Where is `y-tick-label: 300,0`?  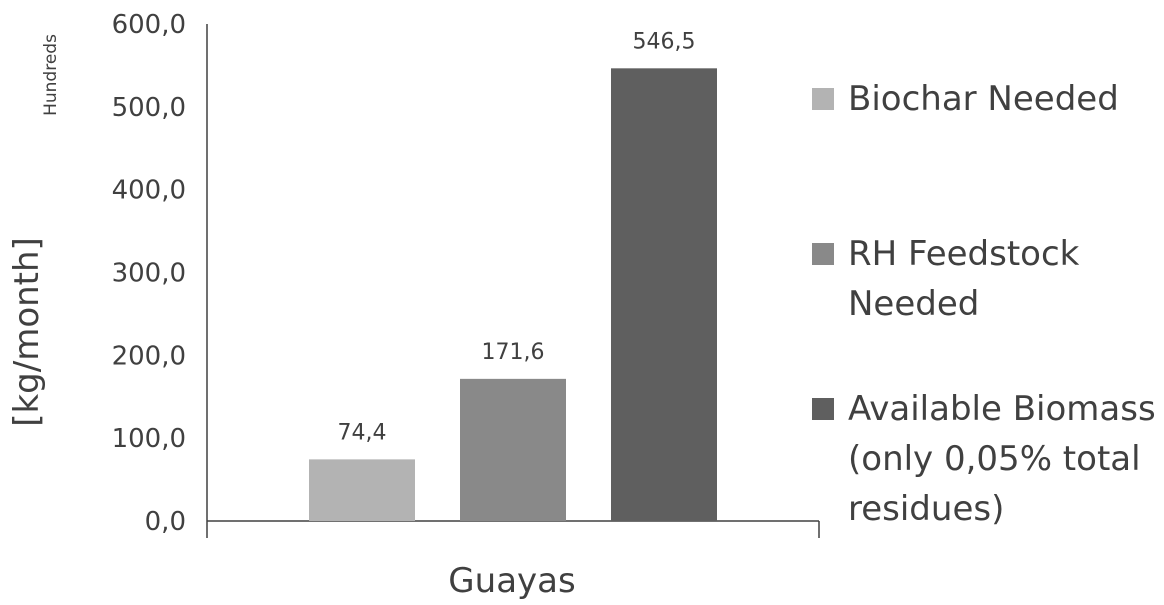
y-tick-label: 300,0 is located at coordinates (149, 274).